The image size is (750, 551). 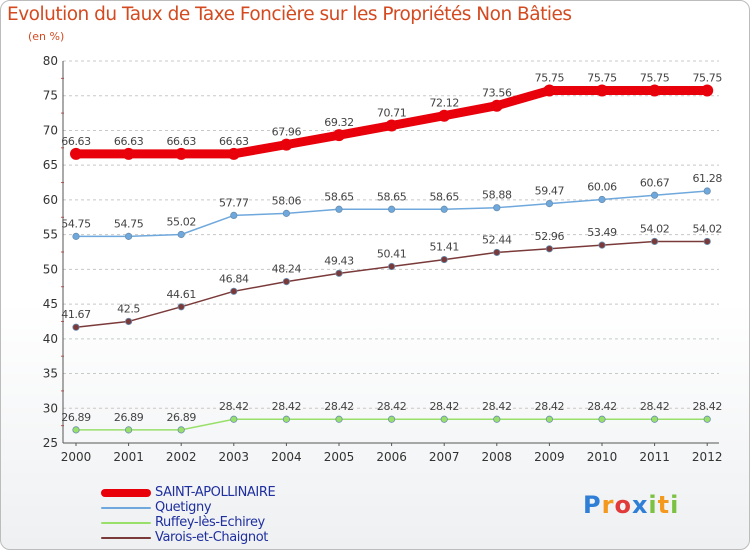 What do you see at coordinates (602, 186) in the screenshot?
I see `data-label: 60.06` at bounding box center [602, 186].